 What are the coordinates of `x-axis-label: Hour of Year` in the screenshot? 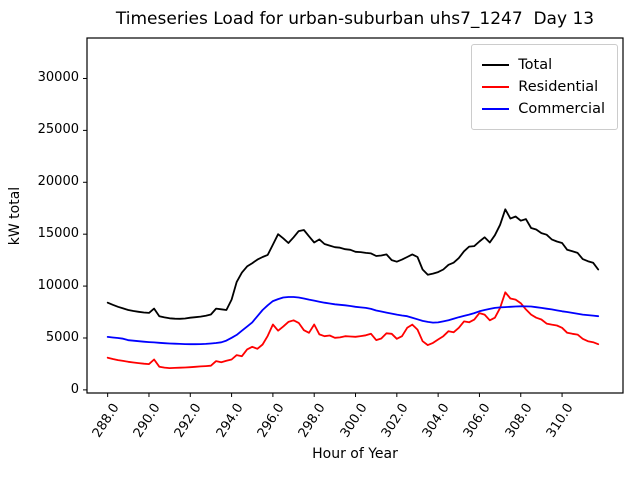 It's located at (355, 454).